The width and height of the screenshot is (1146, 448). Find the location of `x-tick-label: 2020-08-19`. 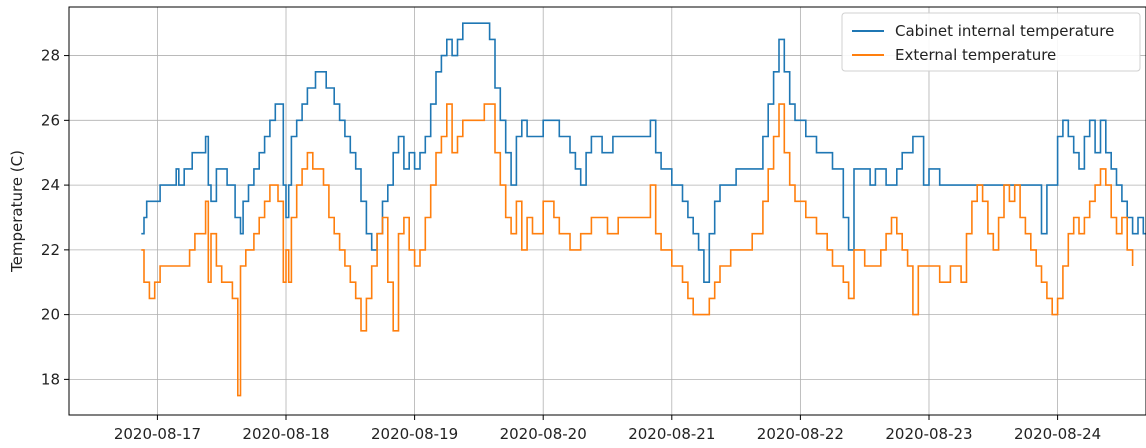

x-tick-label: 2020-08-19 is located at coordinates (414, 434).